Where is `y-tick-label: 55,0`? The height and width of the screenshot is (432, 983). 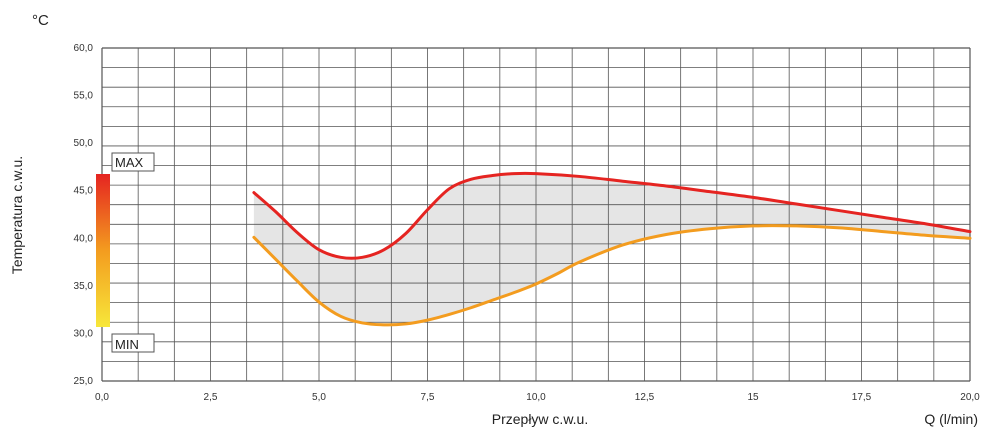 y-tick-label: 55,0 is located at coordinates (84, 96).